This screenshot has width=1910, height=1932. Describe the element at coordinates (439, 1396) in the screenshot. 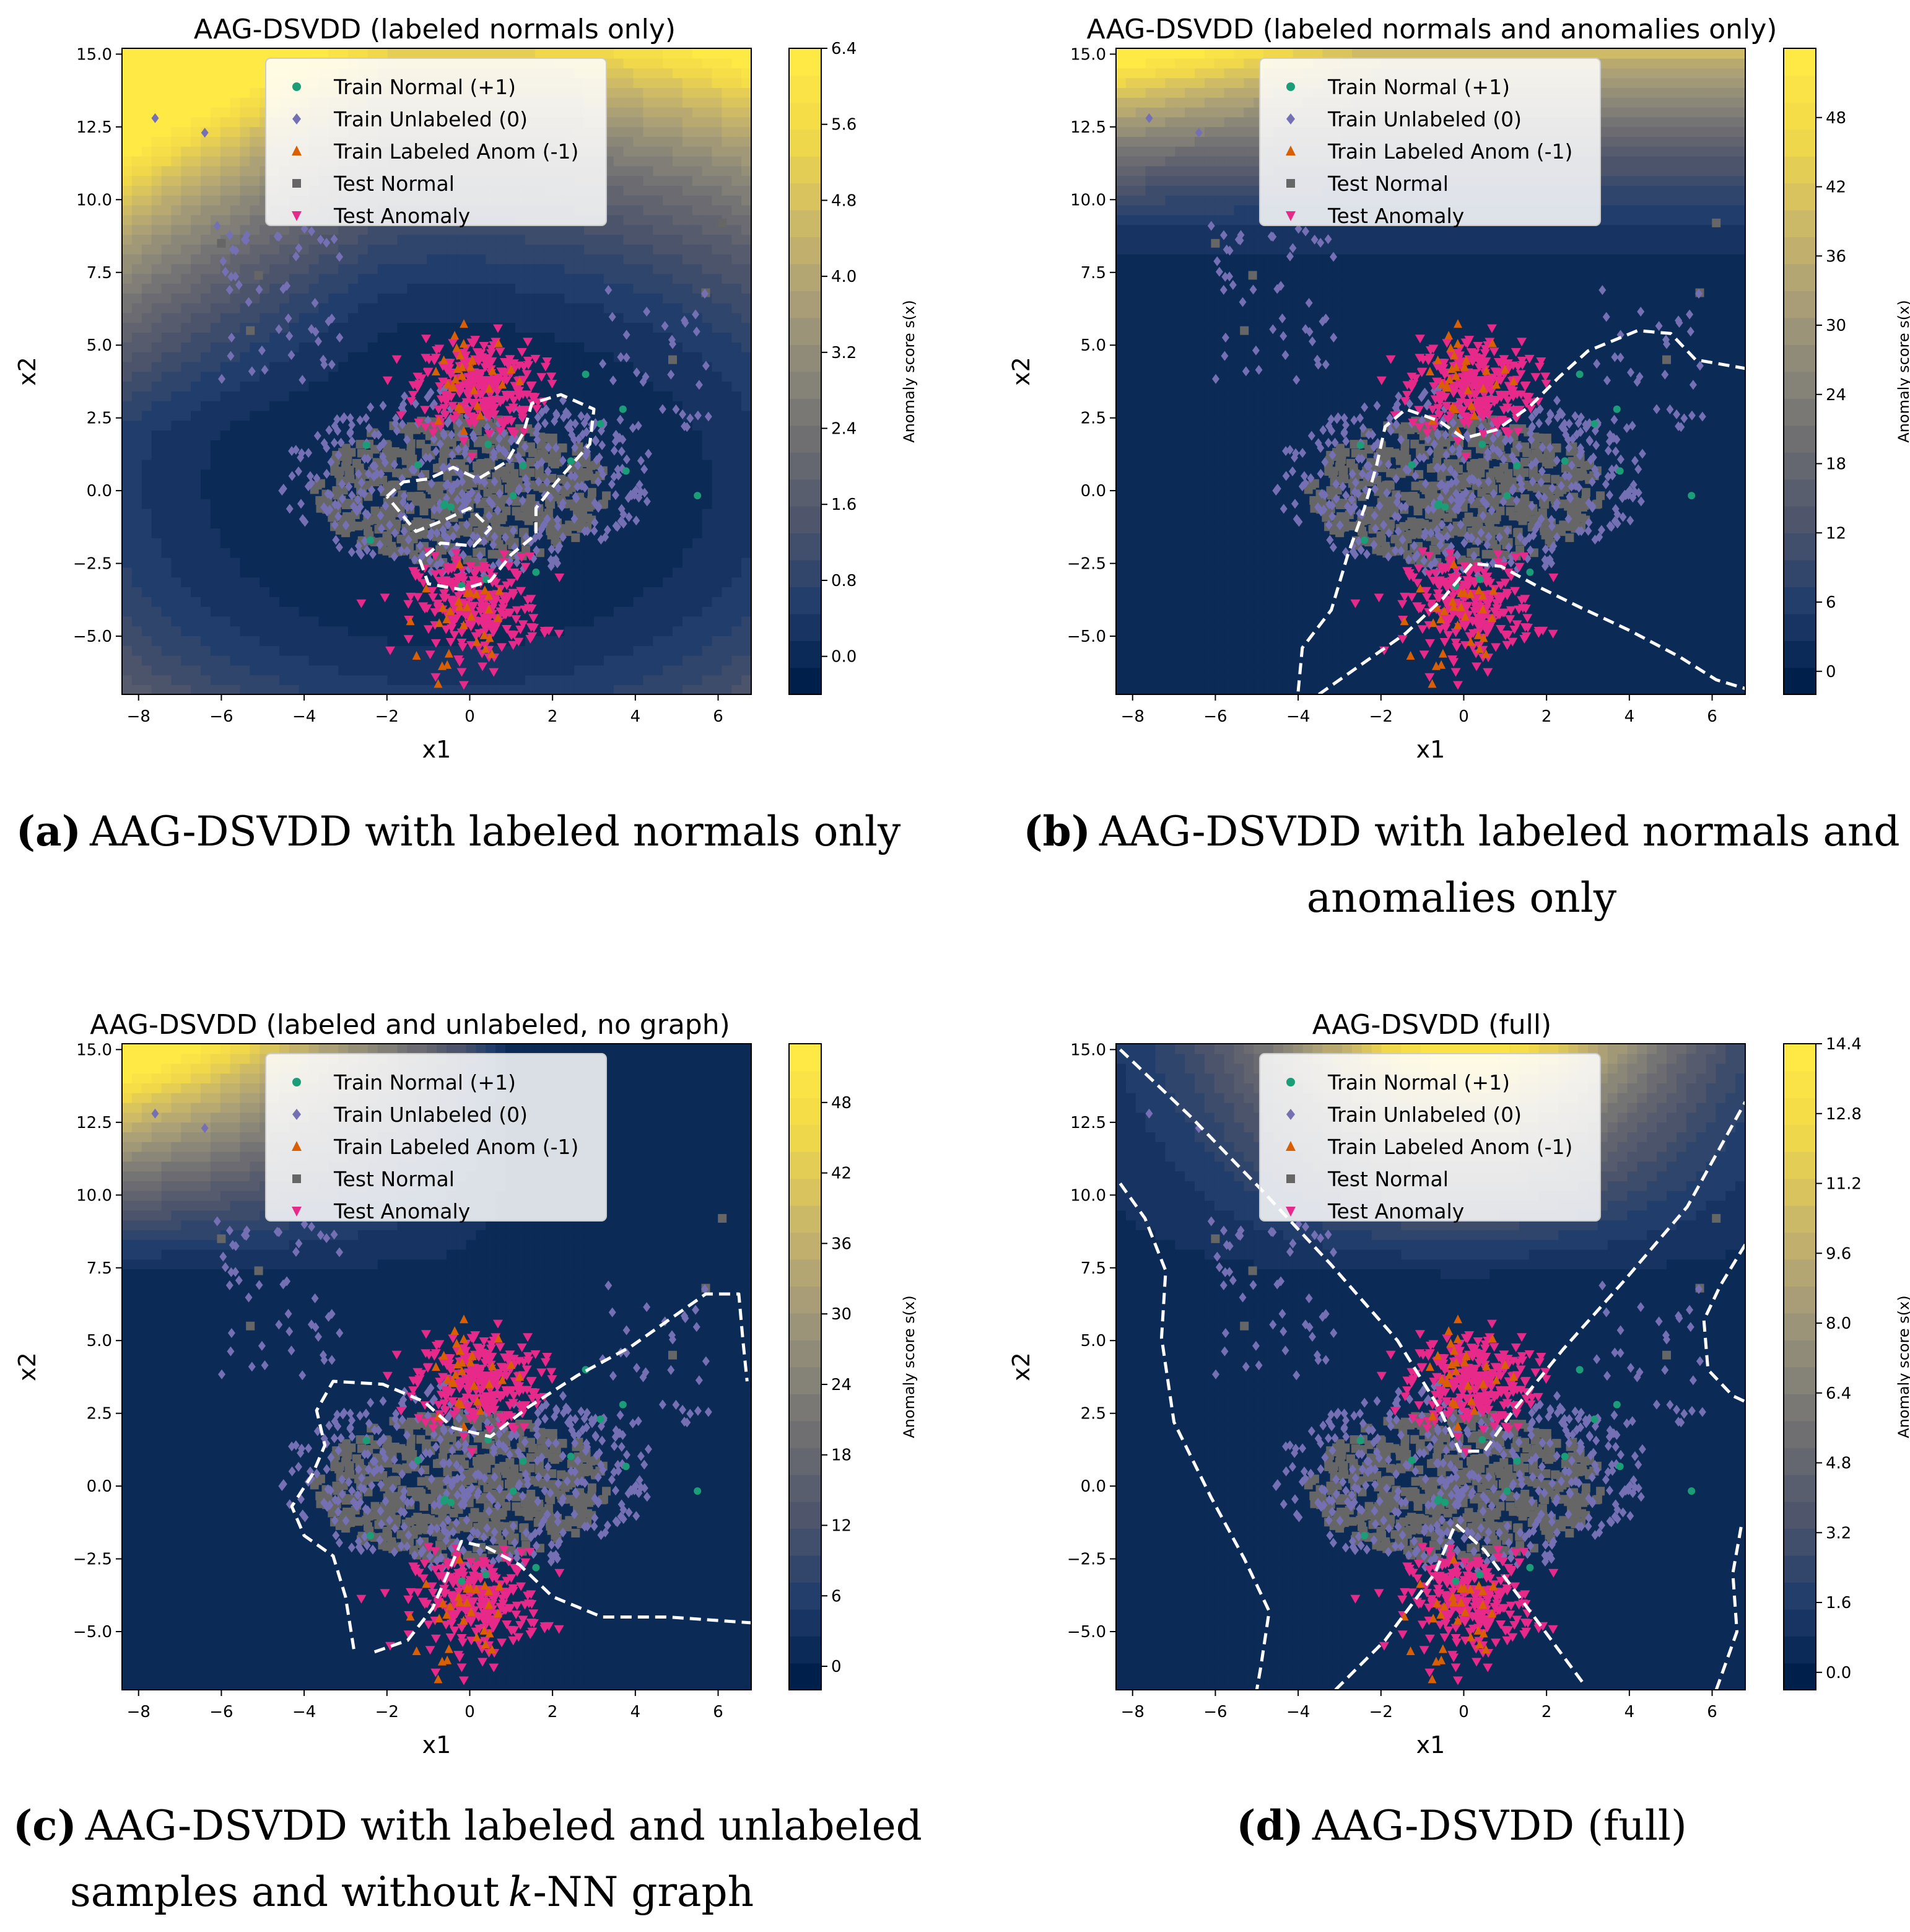

I see `scatter-points` at that location.